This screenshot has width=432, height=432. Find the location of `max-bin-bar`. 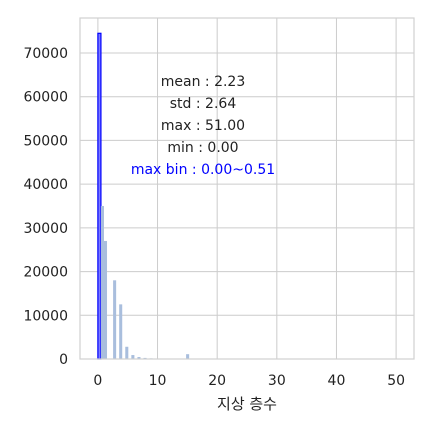

max-bin-bar is located at coordinates (99, 196).